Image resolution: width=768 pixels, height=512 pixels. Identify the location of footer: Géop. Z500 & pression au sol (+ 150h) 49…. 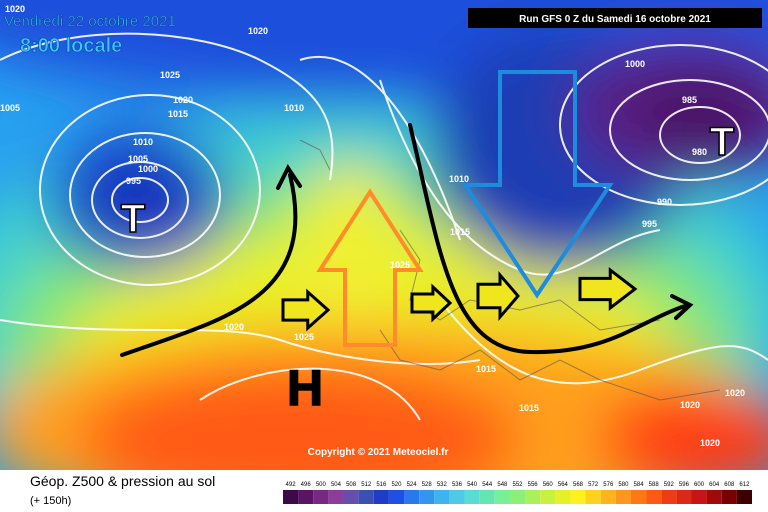
(391, 490).